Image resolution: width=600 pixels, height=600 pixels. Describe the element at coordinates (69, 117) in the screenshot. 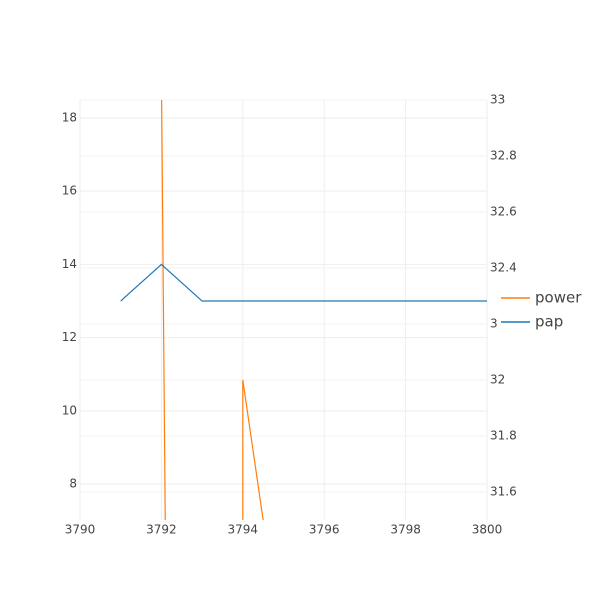

I see `y-tick-label: 18` at that location.